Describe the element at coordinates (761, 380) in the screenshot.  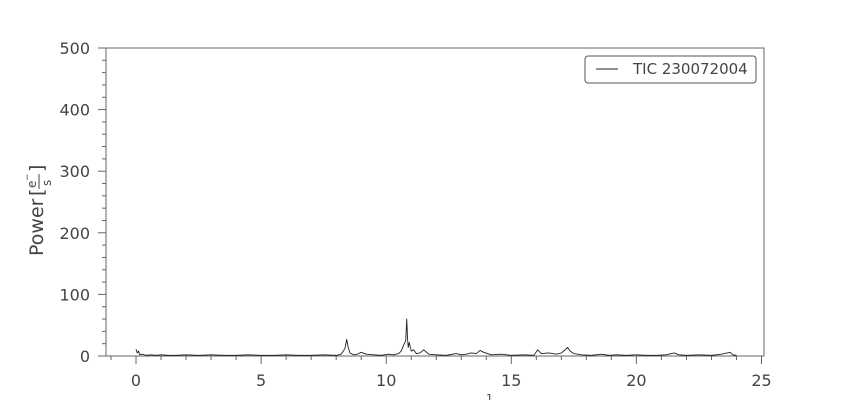
I see `x-tick-label: 25` at that location.